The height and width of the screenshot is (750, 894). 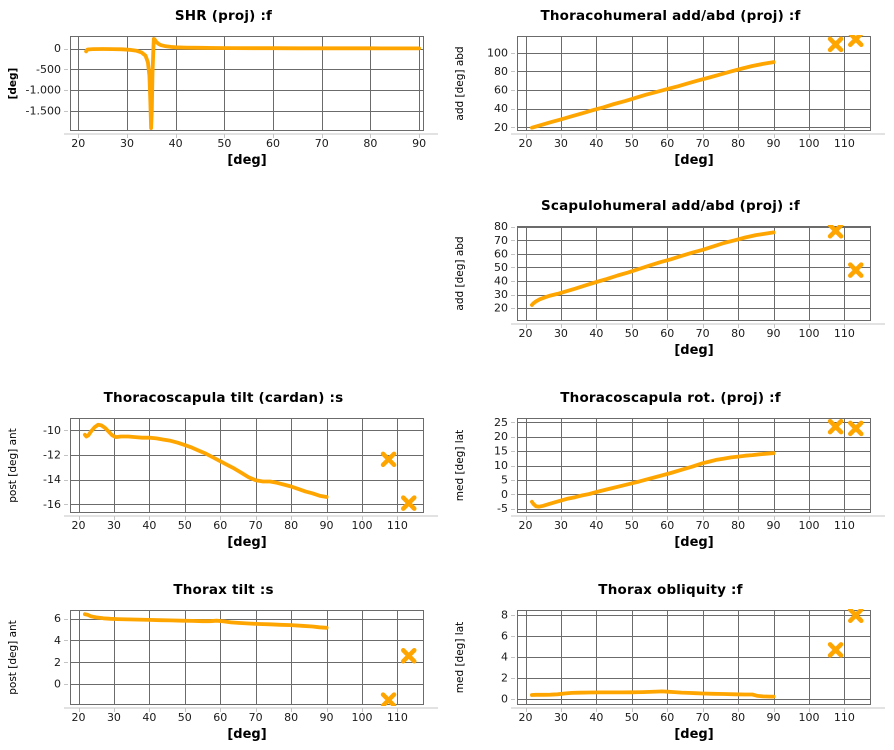 I want to click on y-axis-title: med [deg] lat, so click(x=460, y=465).